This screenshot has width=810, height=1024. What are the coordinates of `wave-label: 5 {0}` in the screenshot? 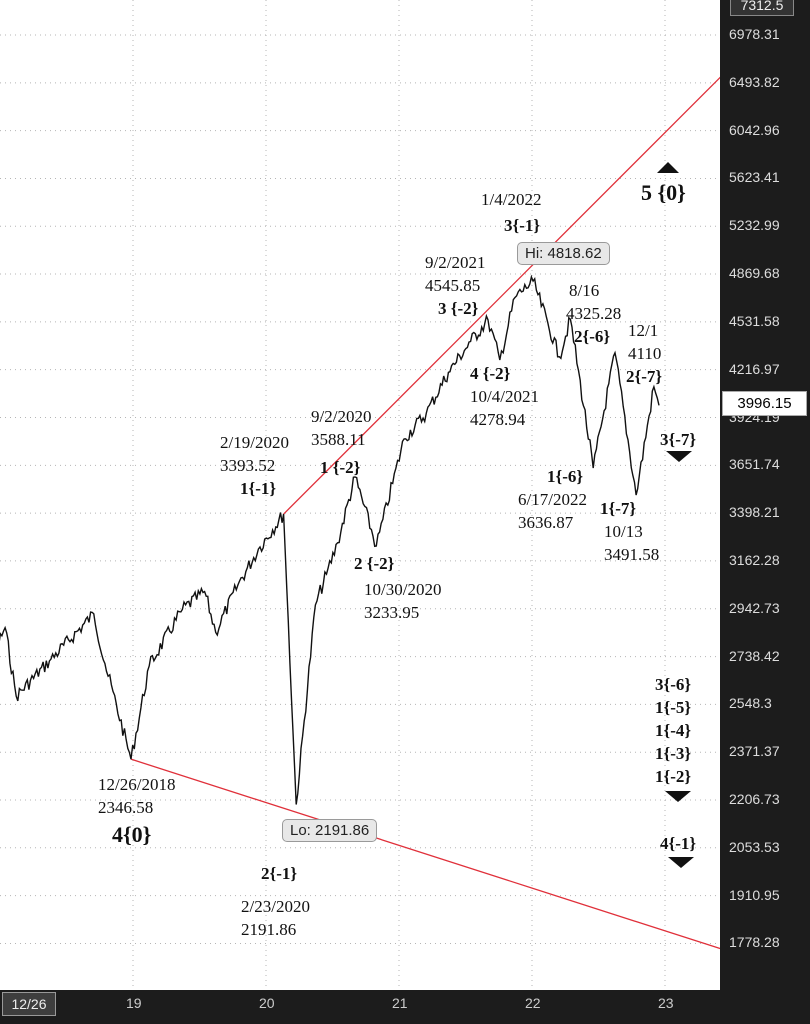 It's located at (663, 192).